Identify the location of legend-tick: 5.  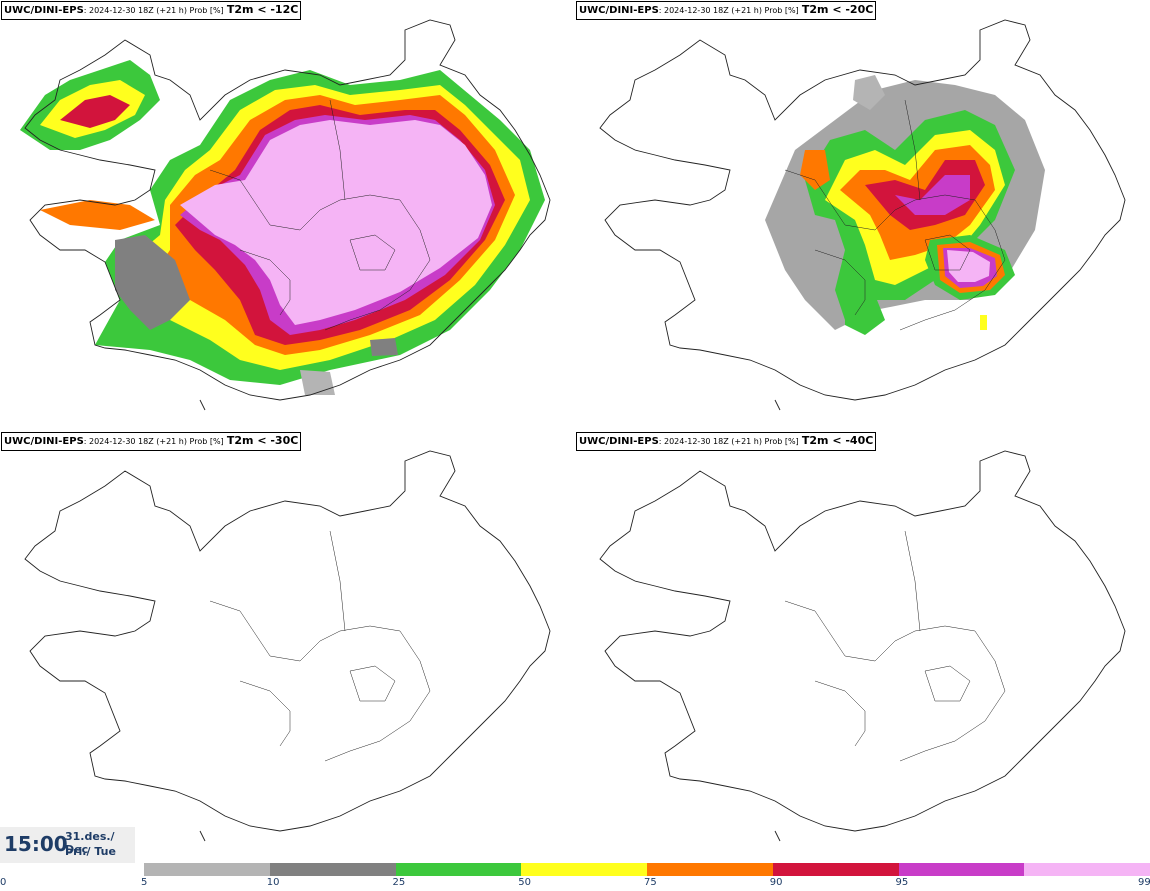
(144, 882).